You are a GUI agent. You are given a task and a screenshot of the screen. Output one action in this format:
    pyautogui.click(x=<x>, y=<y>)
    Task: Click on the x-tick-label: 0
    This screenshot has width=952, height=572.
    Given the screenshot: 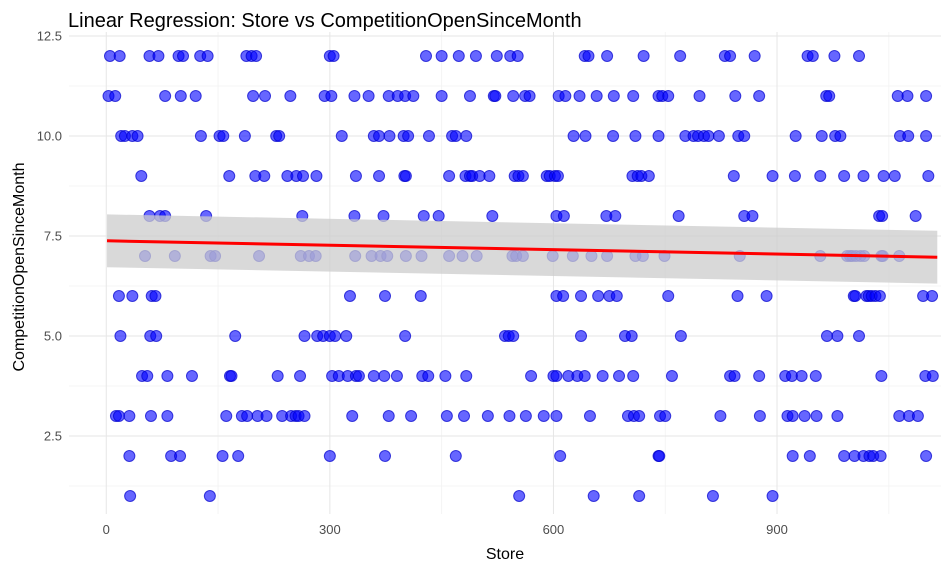 What is the action you would take?
    pyautogui.click(x=106, y=529)
    